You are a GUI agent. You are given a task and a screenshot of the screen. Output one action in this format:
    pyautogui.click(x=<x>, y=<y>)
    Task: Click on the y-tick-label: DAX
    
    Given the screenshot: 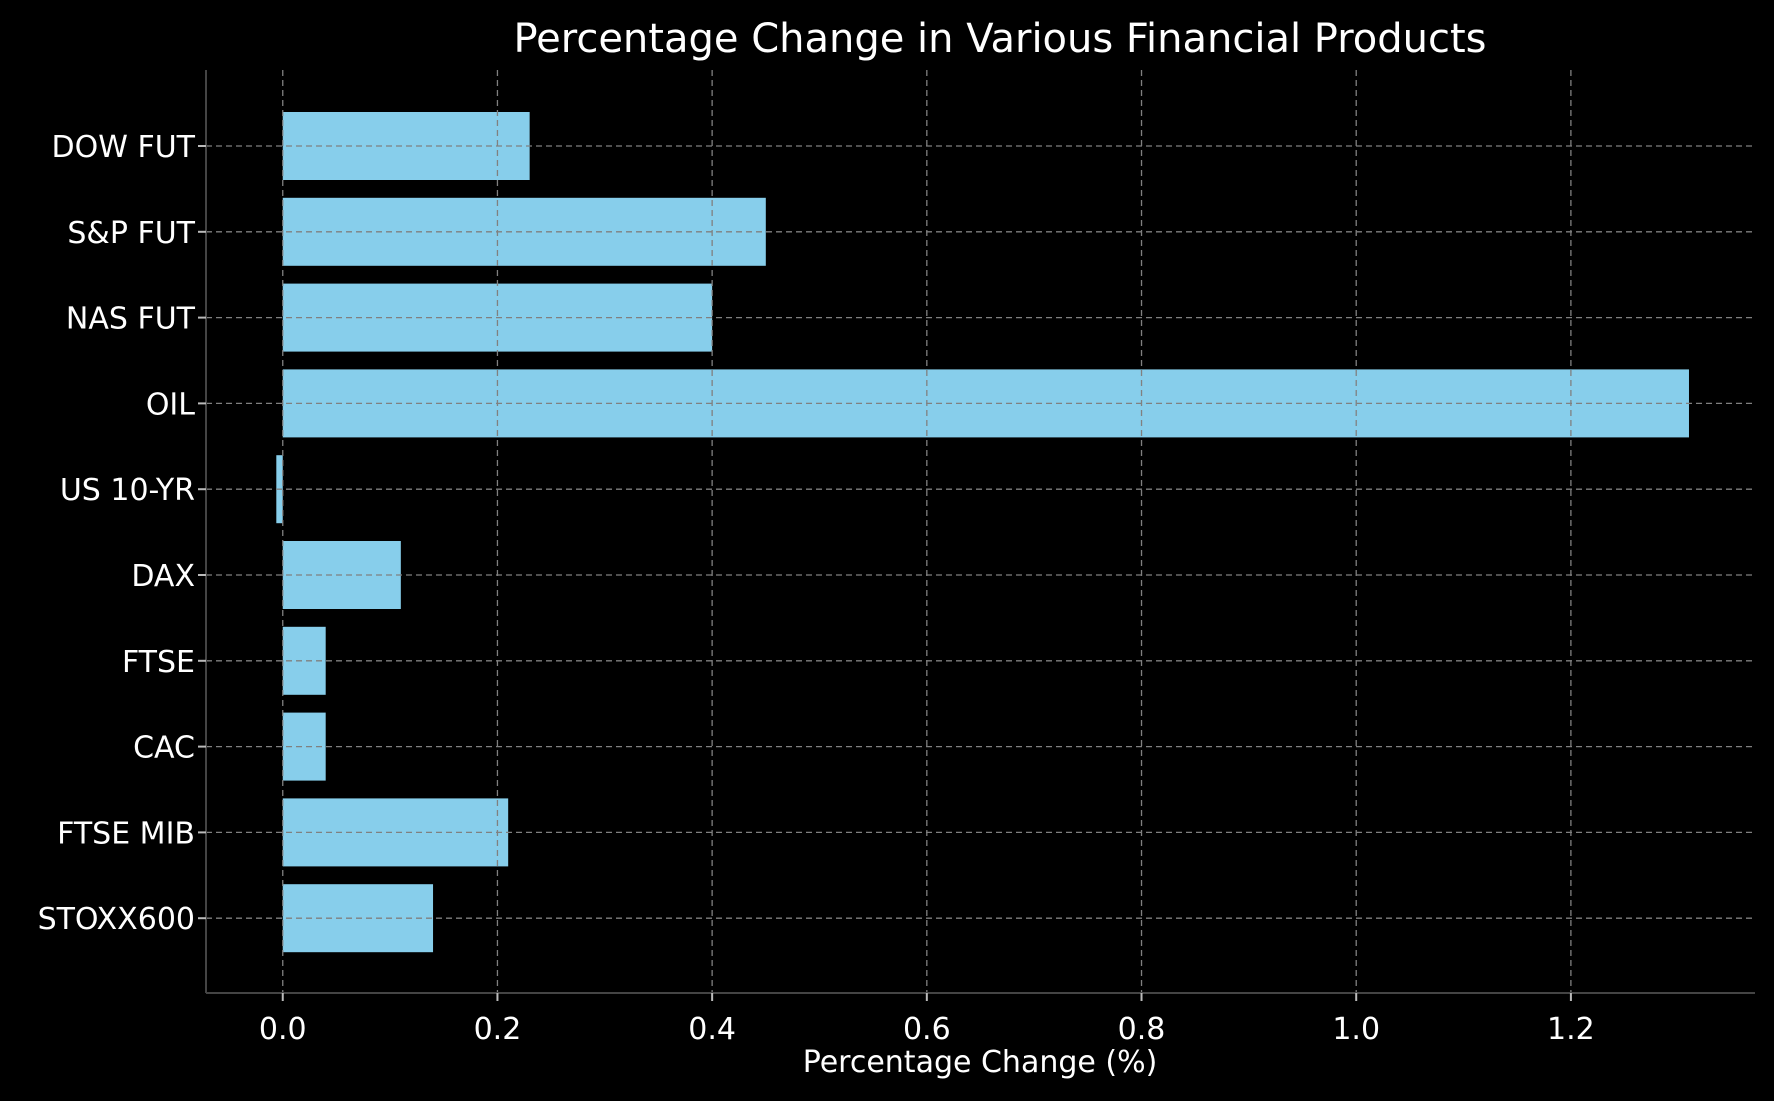 What is the action you would take?
    pyautogui.click(x=163, y=576)
    